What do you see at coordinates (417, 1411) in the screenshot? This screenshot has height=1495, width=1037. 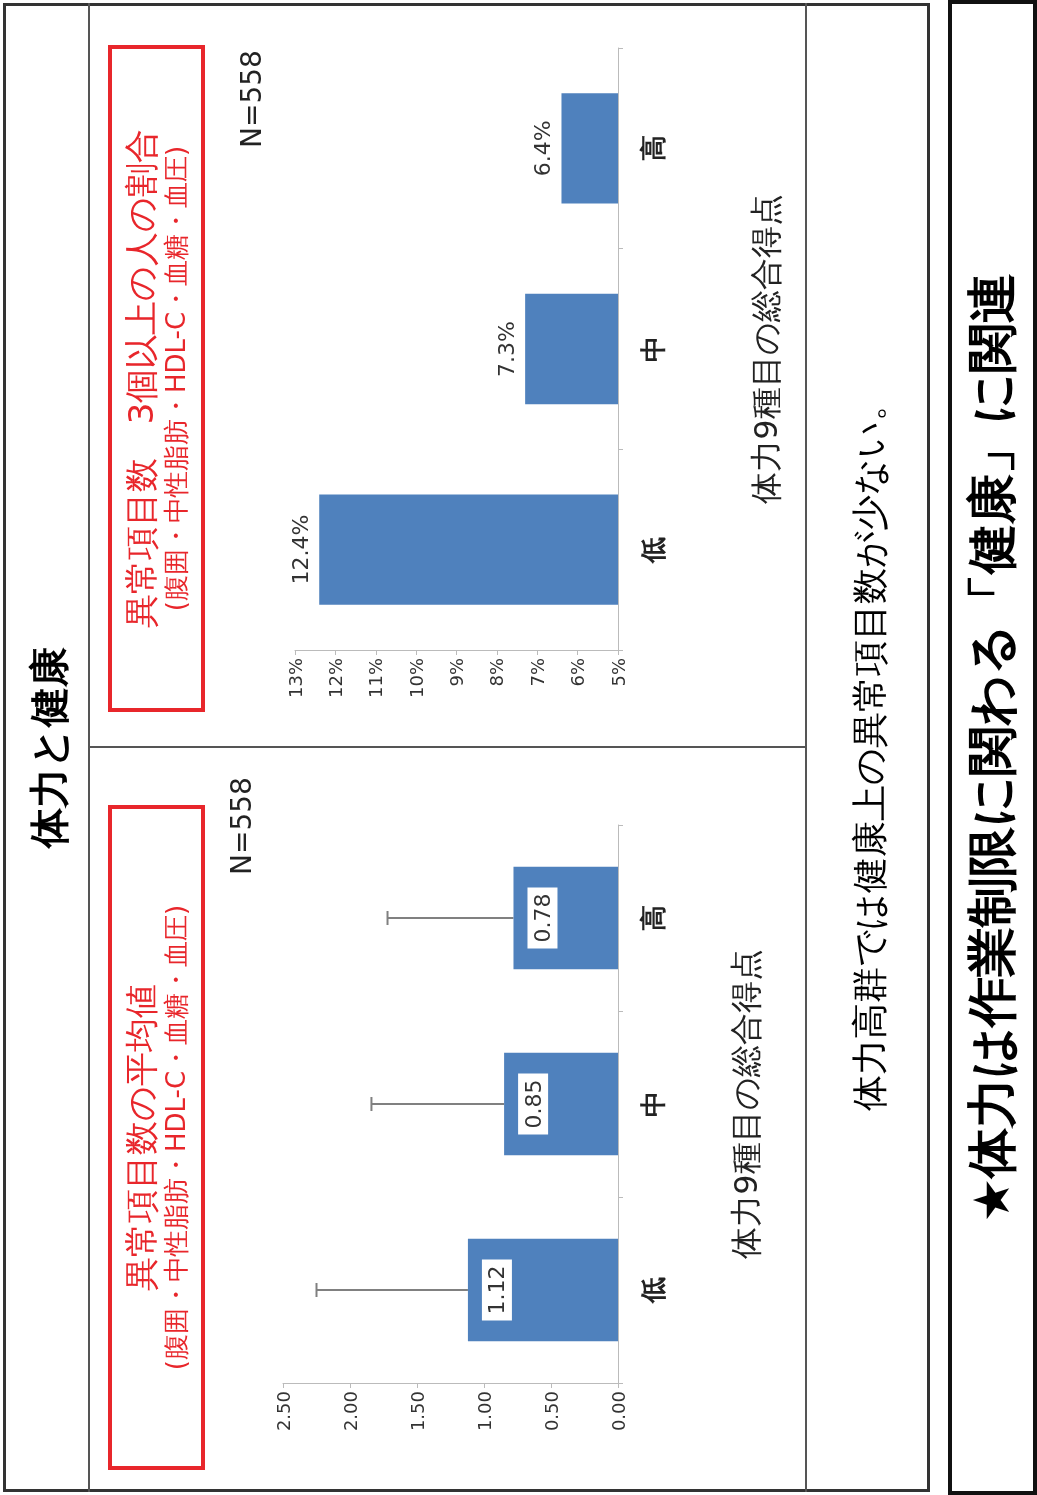 I see `x-tick-label: 1.50` at bounding box center [417, 1411].